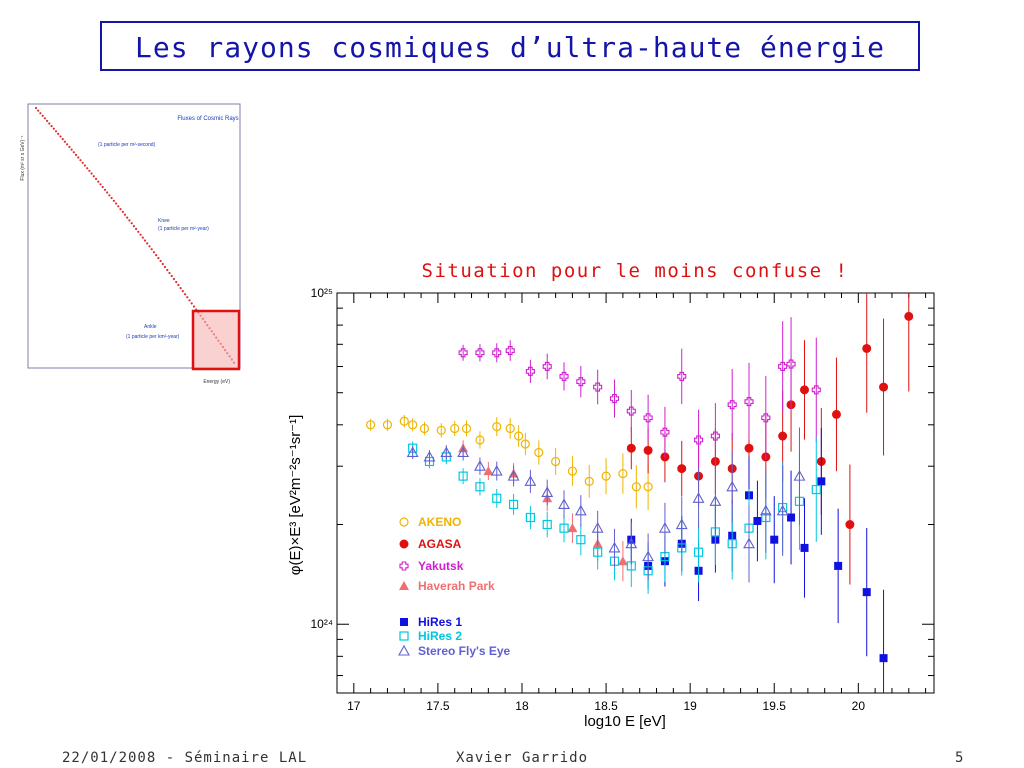  I want to click on title-box, so click(510, 46).